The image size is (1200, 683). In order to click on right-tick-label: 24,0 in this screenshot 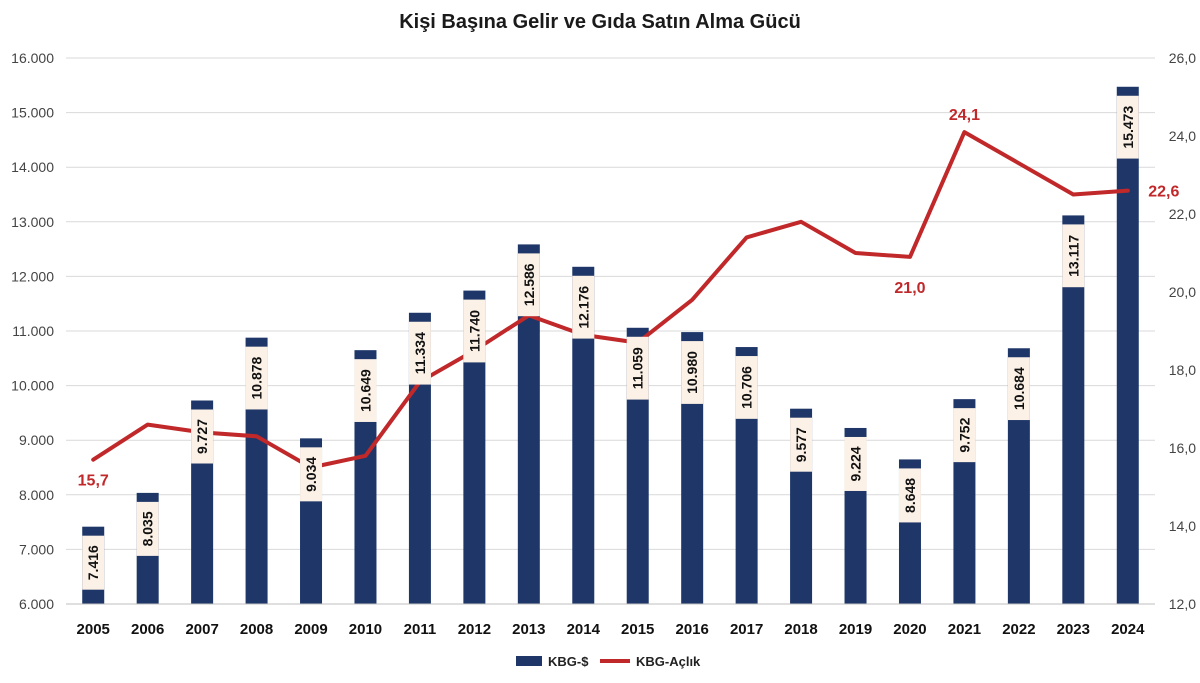, I will do `click(1182, 136)`.